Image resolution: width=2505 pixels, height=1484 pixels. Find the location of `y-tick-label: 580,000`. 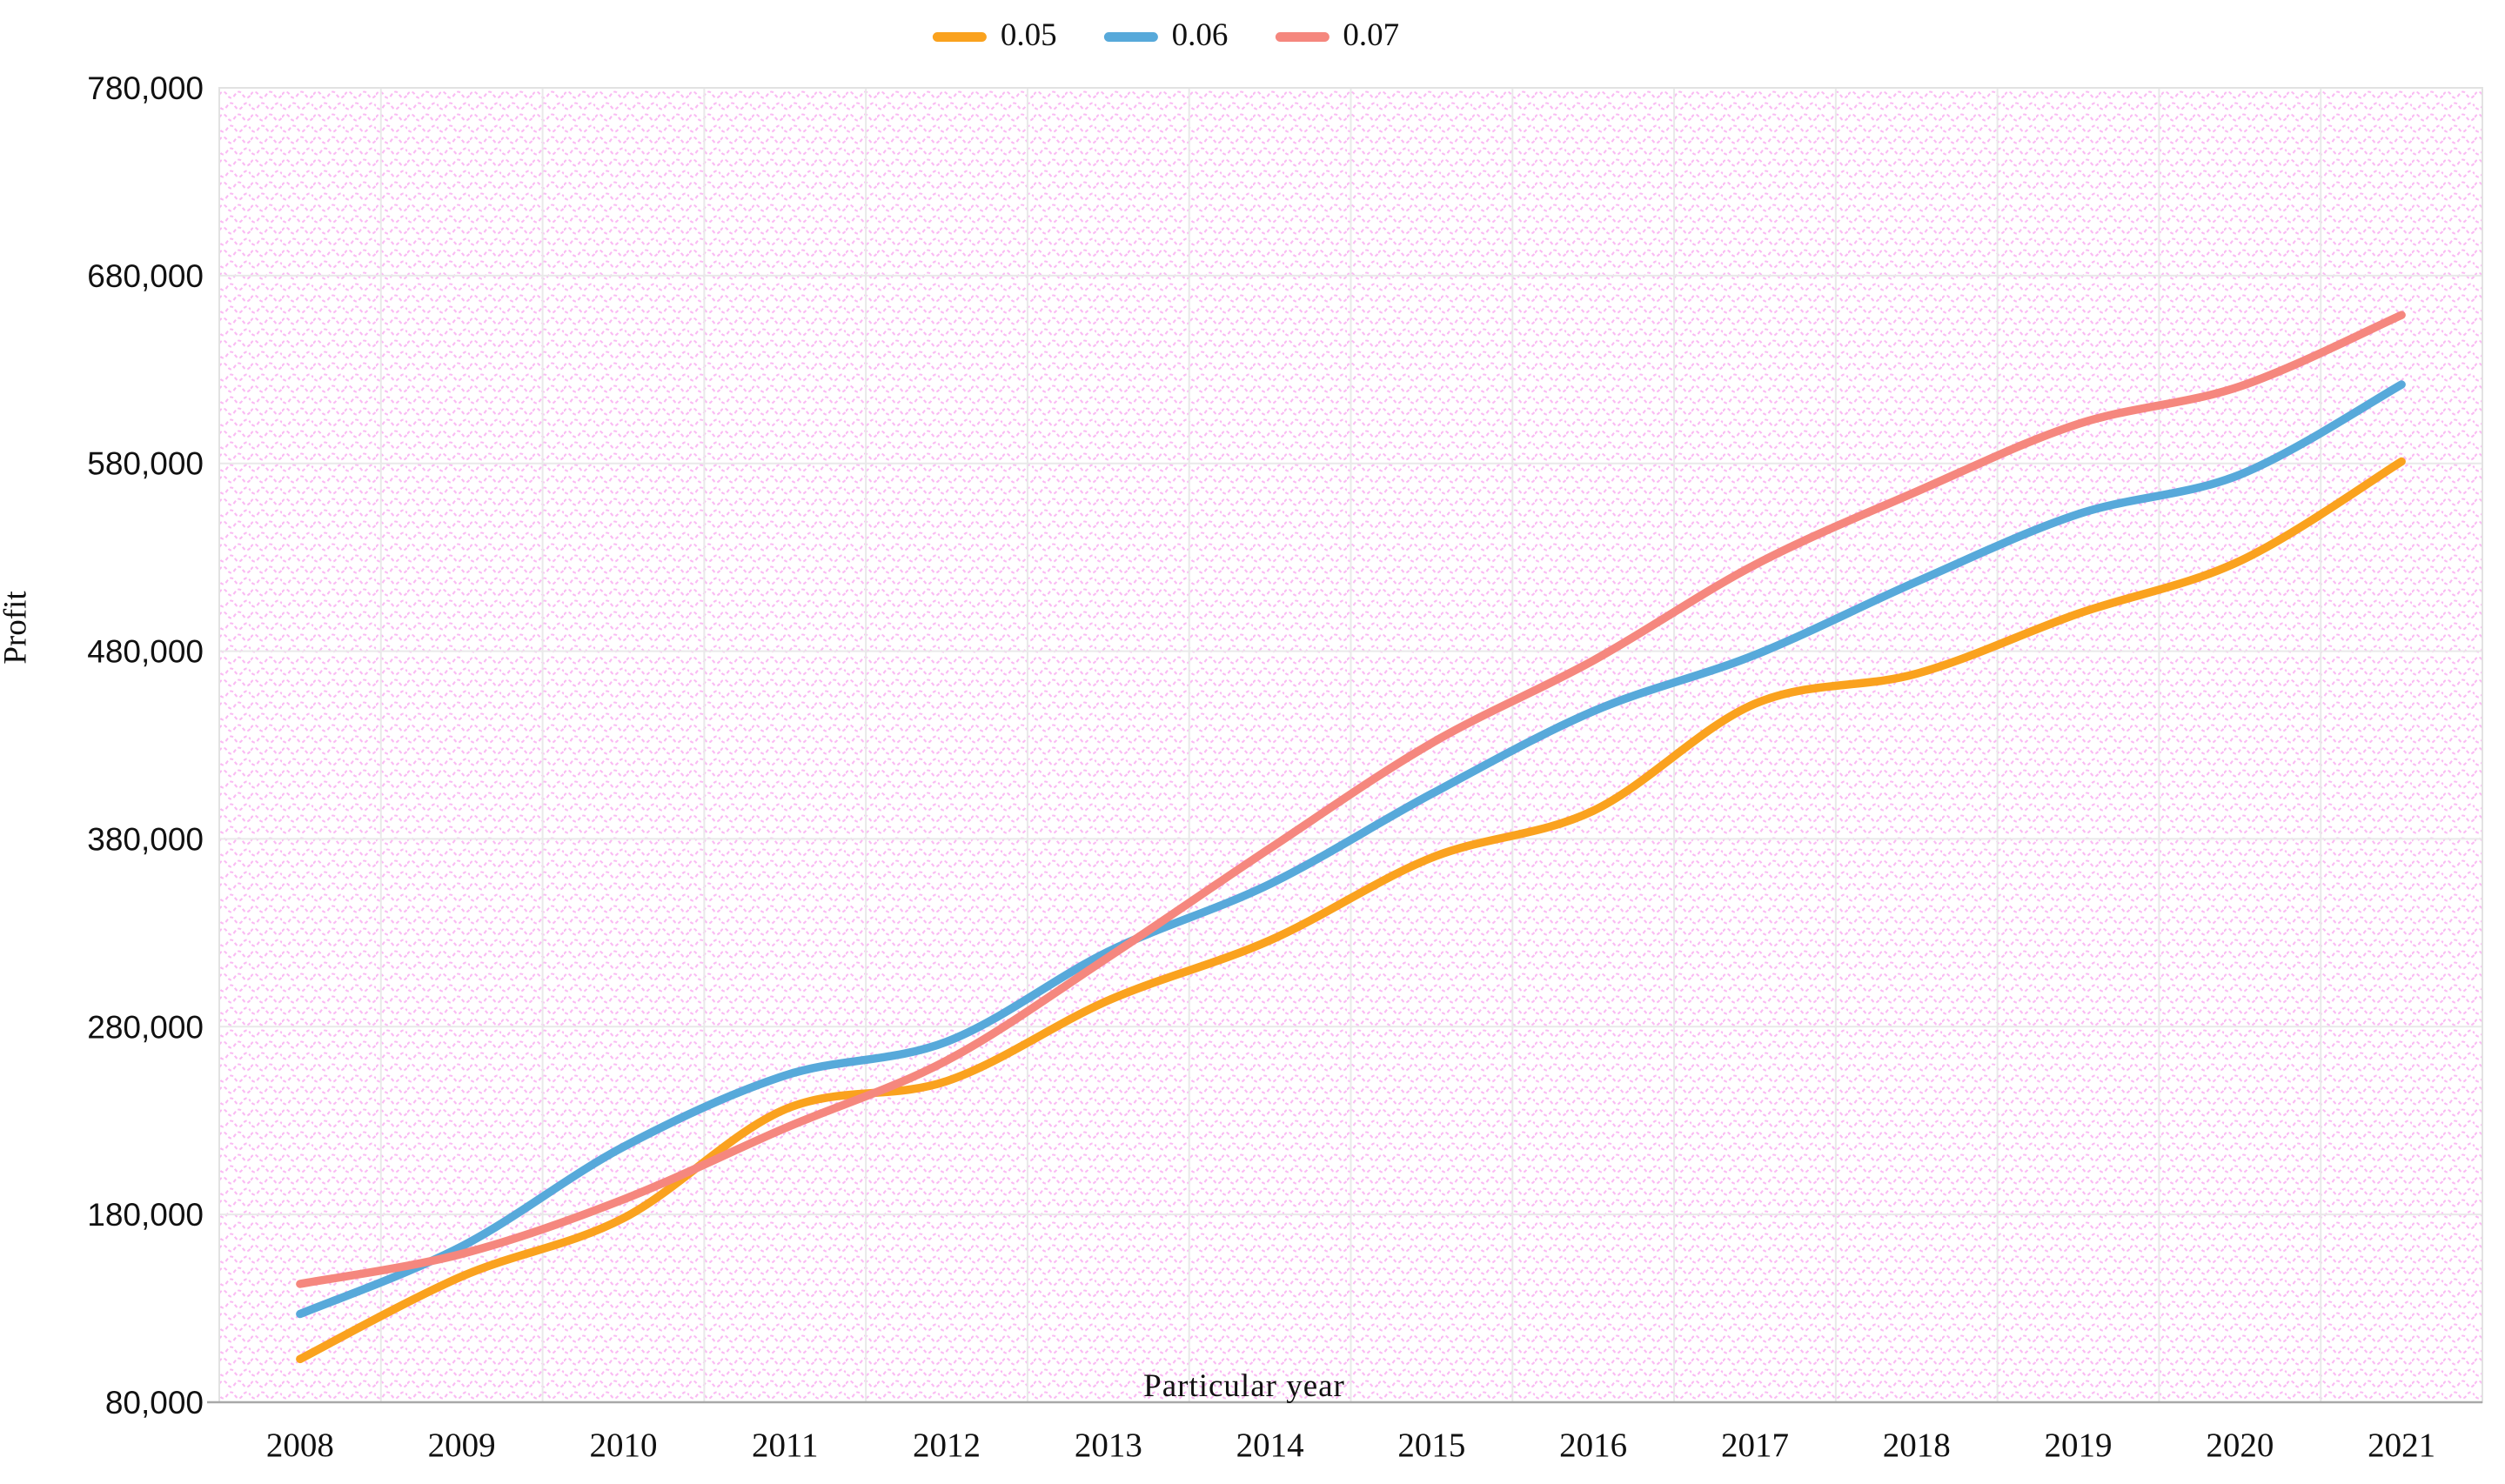

y-tick-label: 580,000 is located at coordinates (145, 464).